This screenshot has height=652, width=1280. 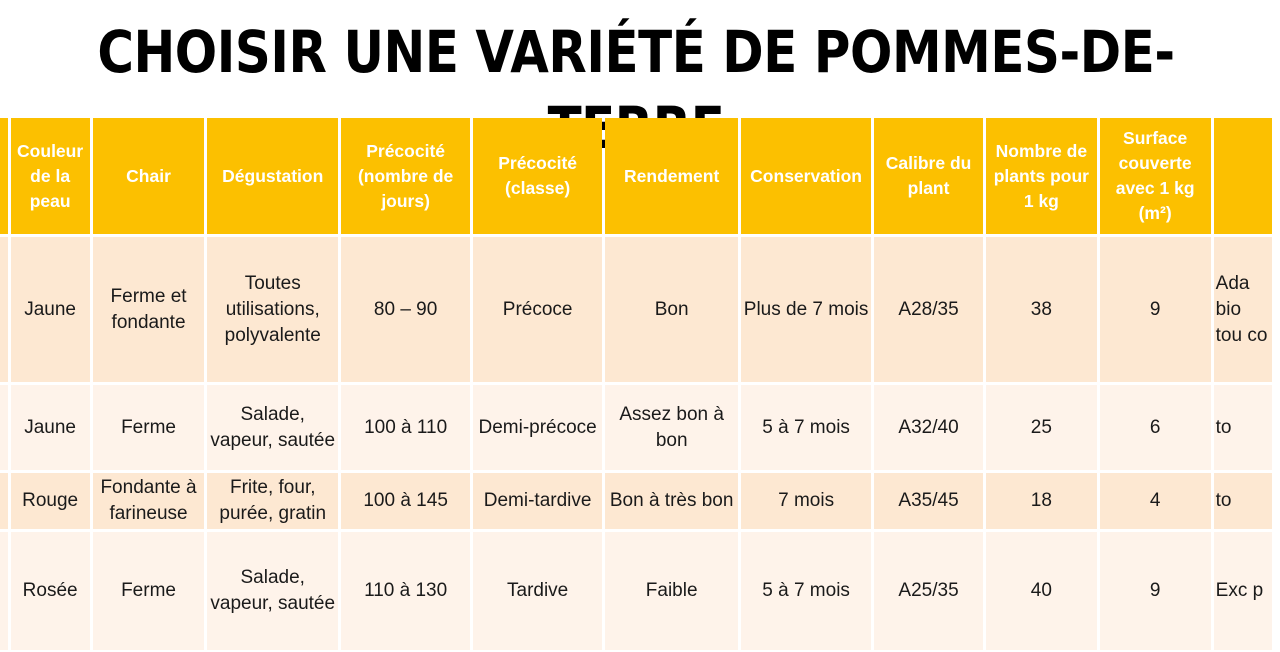 I want to click on cell-precocite-jours: 100 à 145, so click(x=406, y=502).